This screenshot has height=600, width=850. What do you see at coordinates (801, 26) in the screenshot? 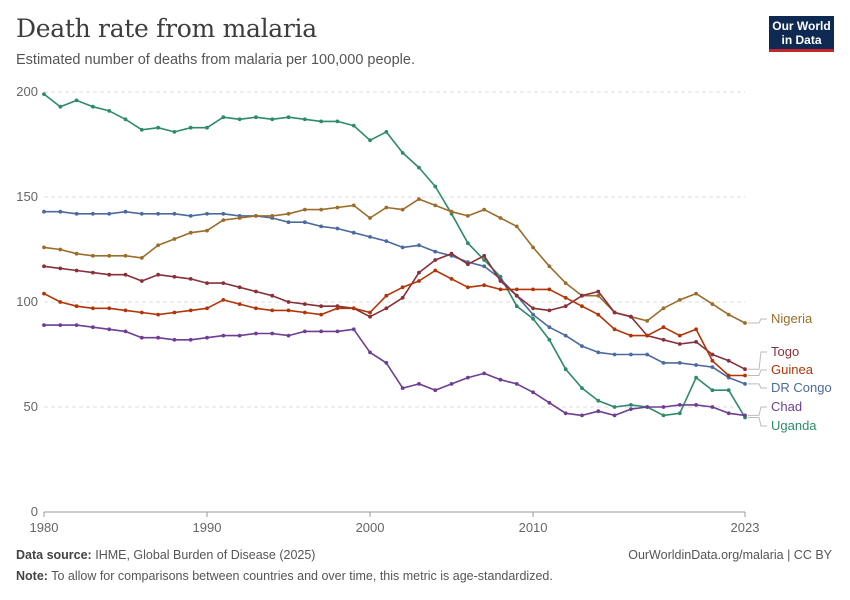
I see `logo-line-1: Our World` at bounding box center [801, 26].